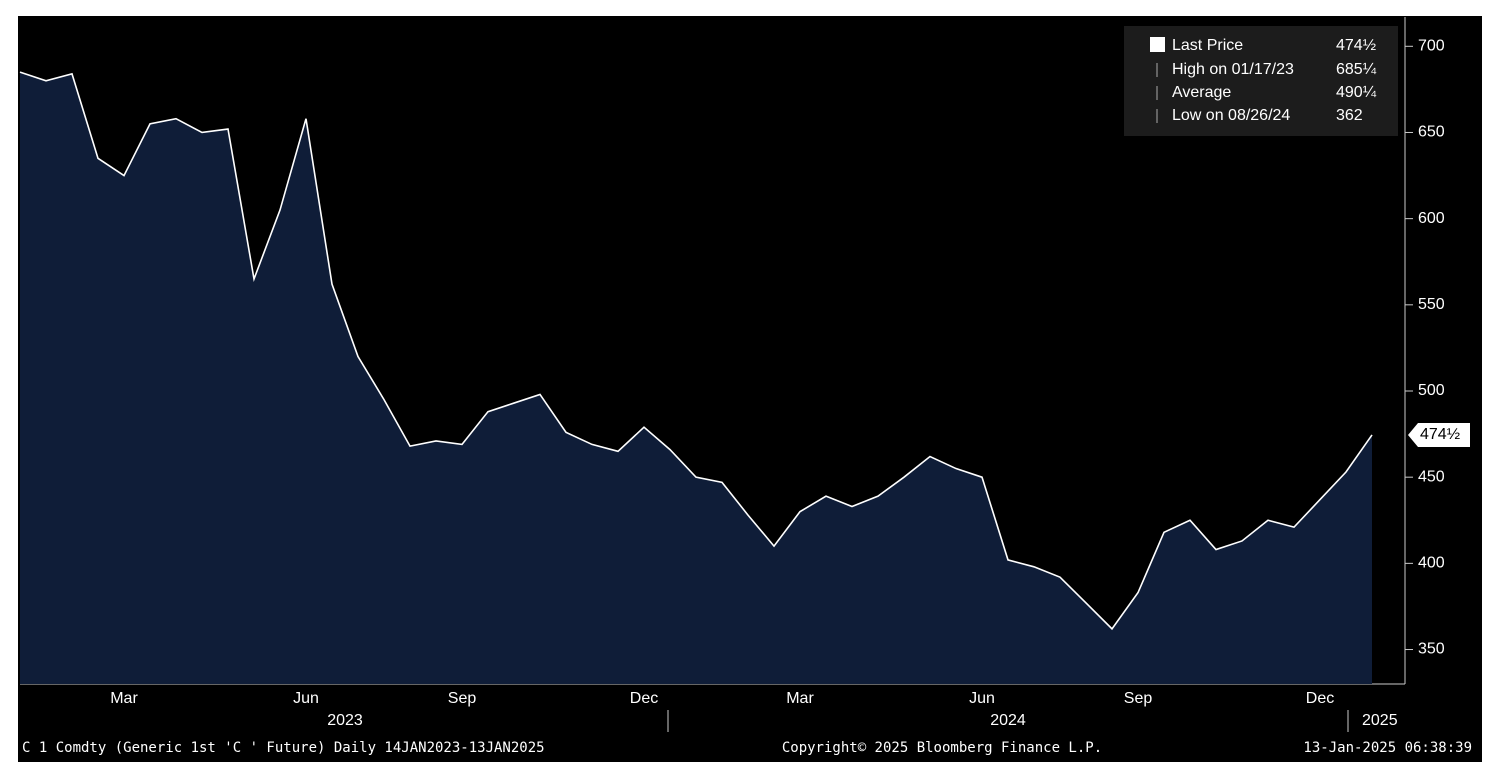  What do you see at coordinates (1431, 563) in the screenshot?
I see `y-tick-label: 400` at bounding box center [1431, 563].